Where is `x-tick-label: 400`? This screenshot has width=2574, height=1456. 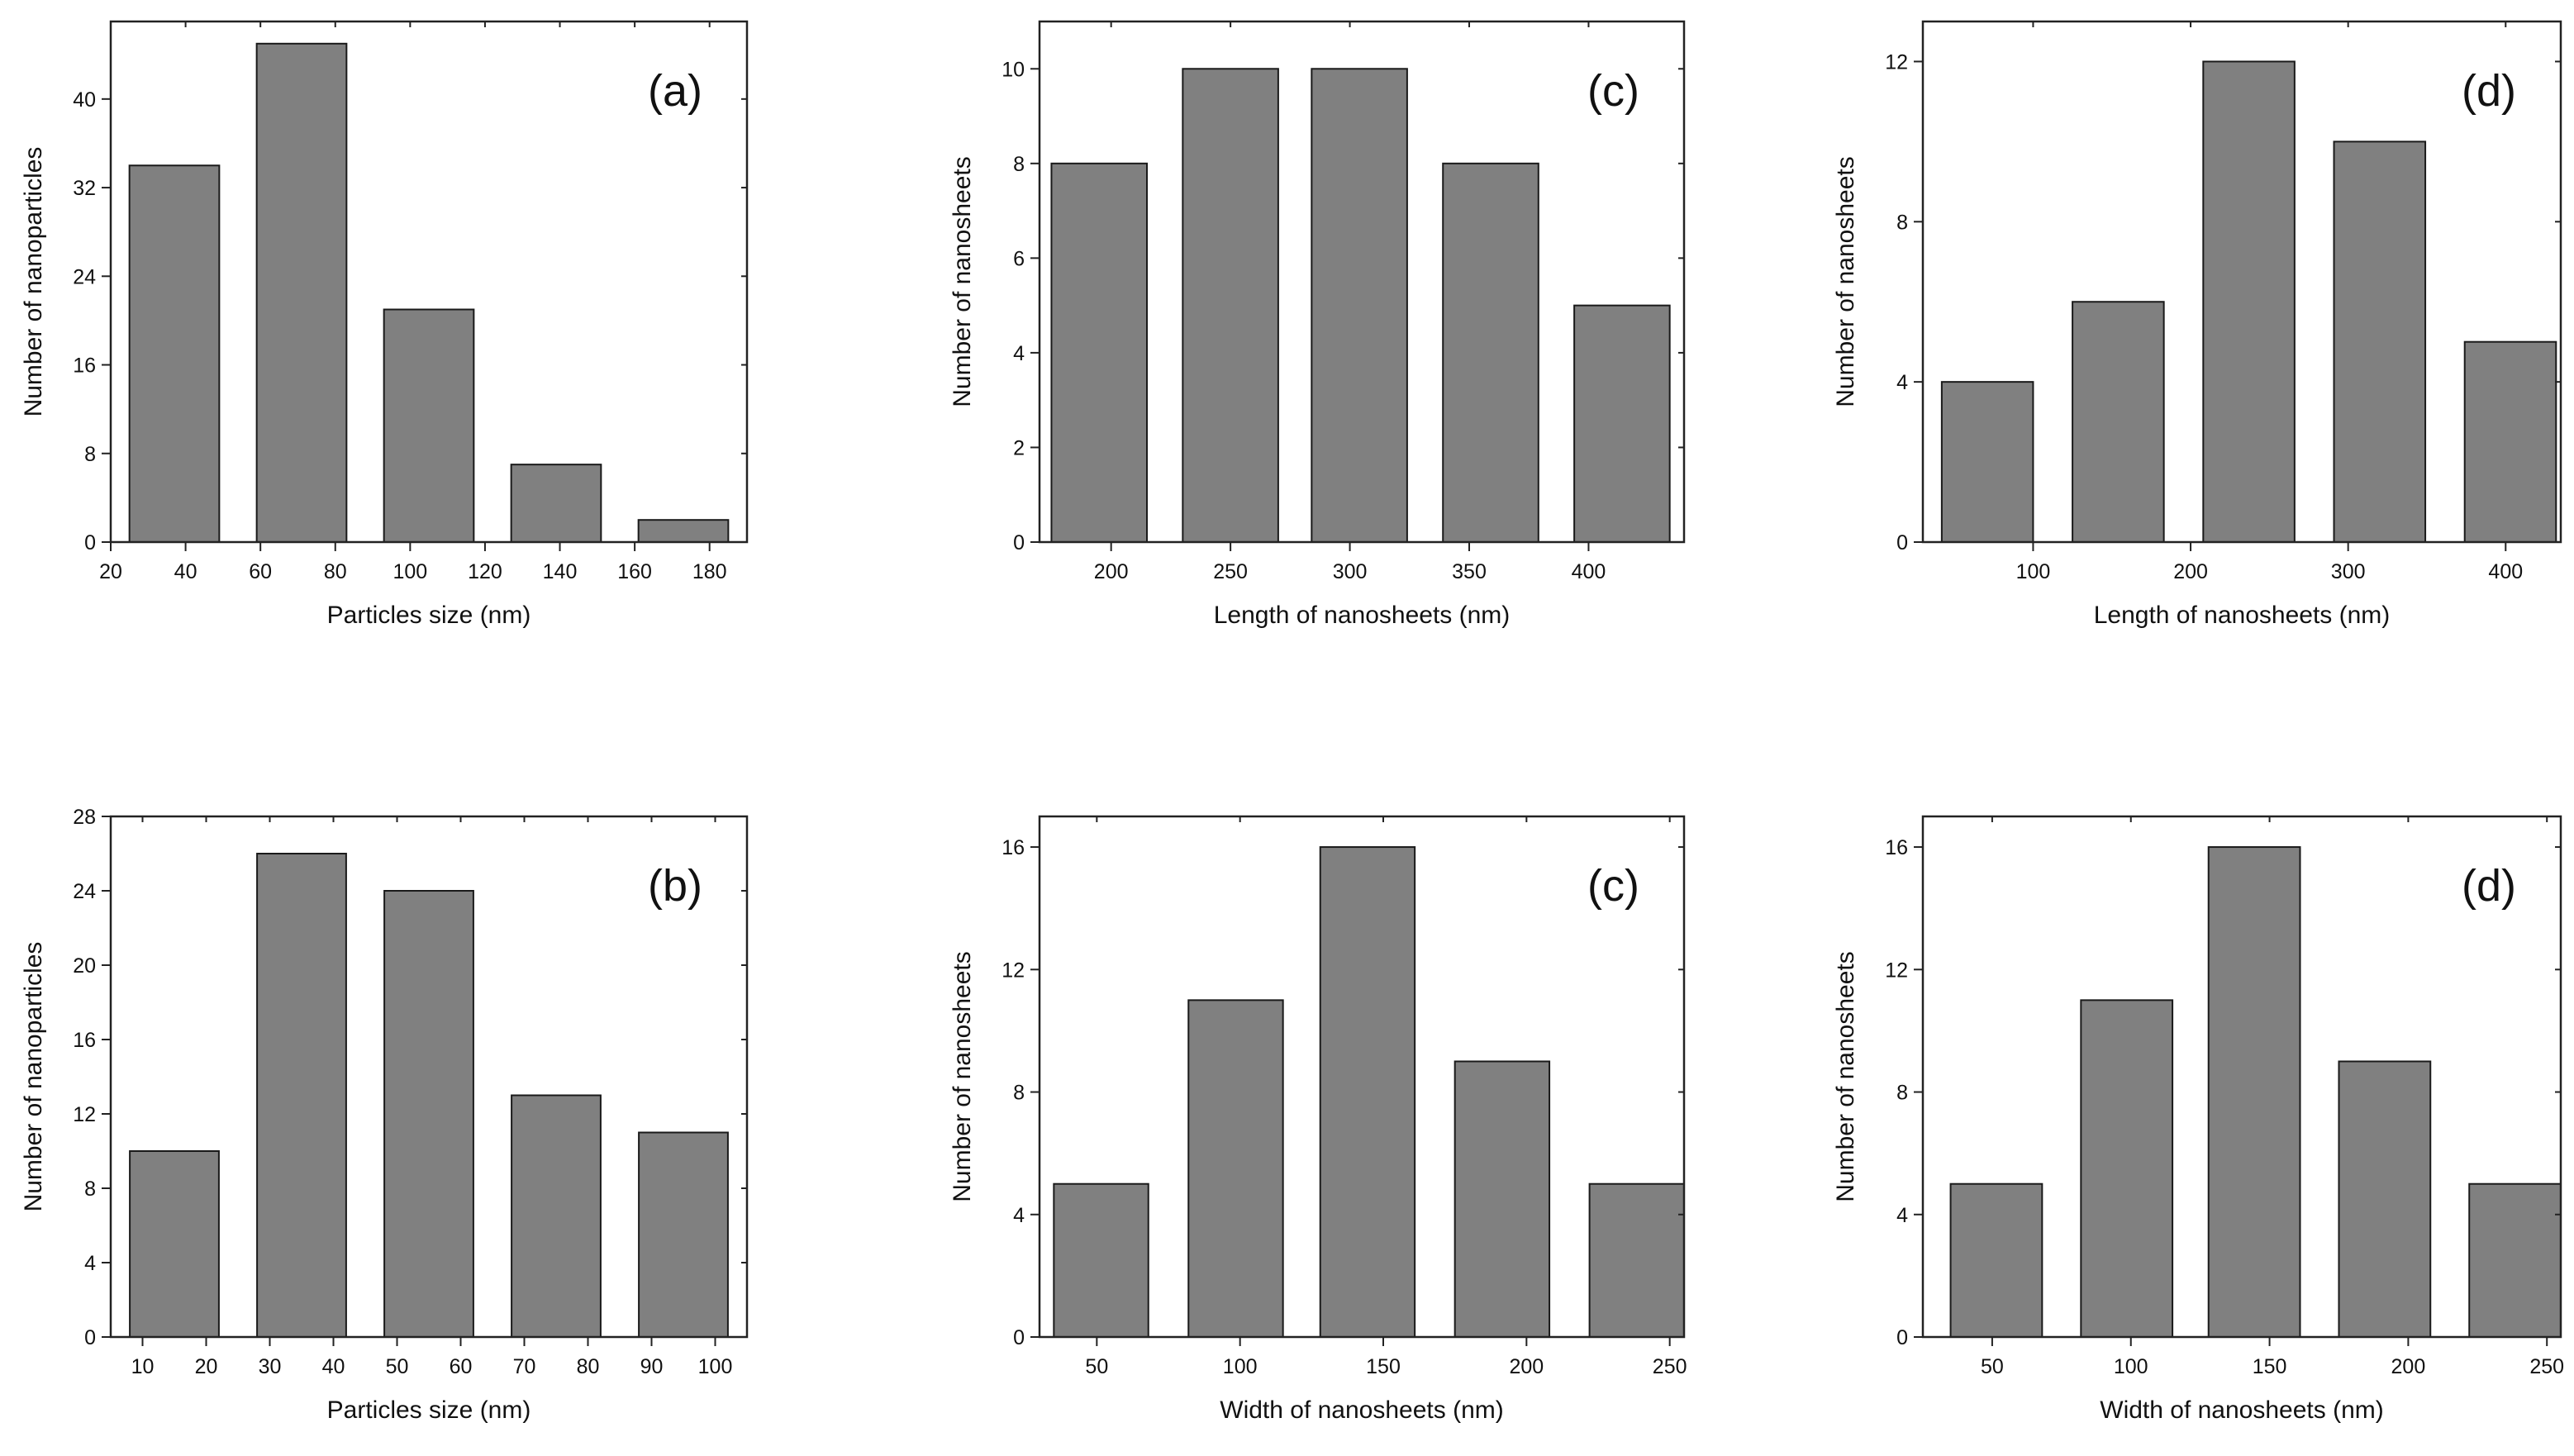
x-tick-label: 400 is located at coordinates (2505, 571).